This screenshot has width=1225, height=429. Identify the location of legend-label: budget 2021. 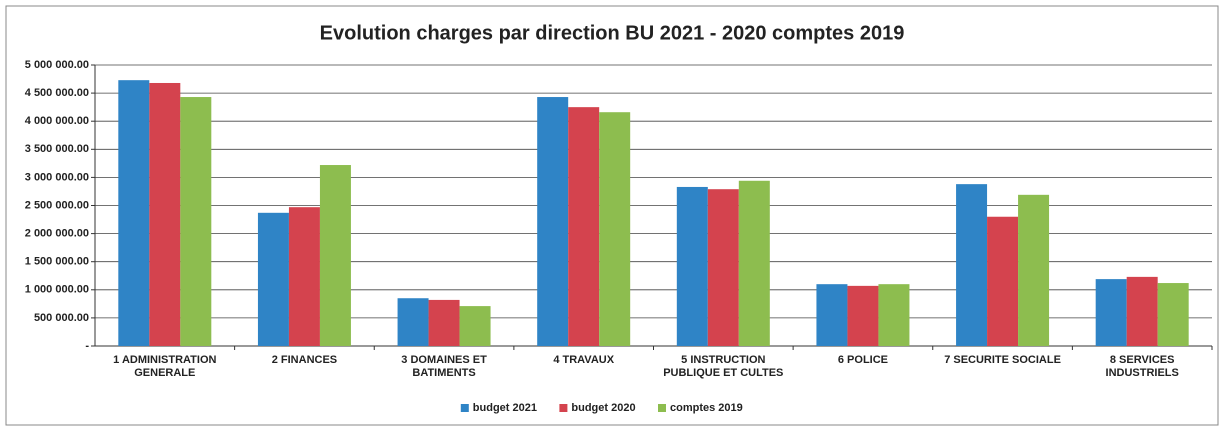
(505, 408).